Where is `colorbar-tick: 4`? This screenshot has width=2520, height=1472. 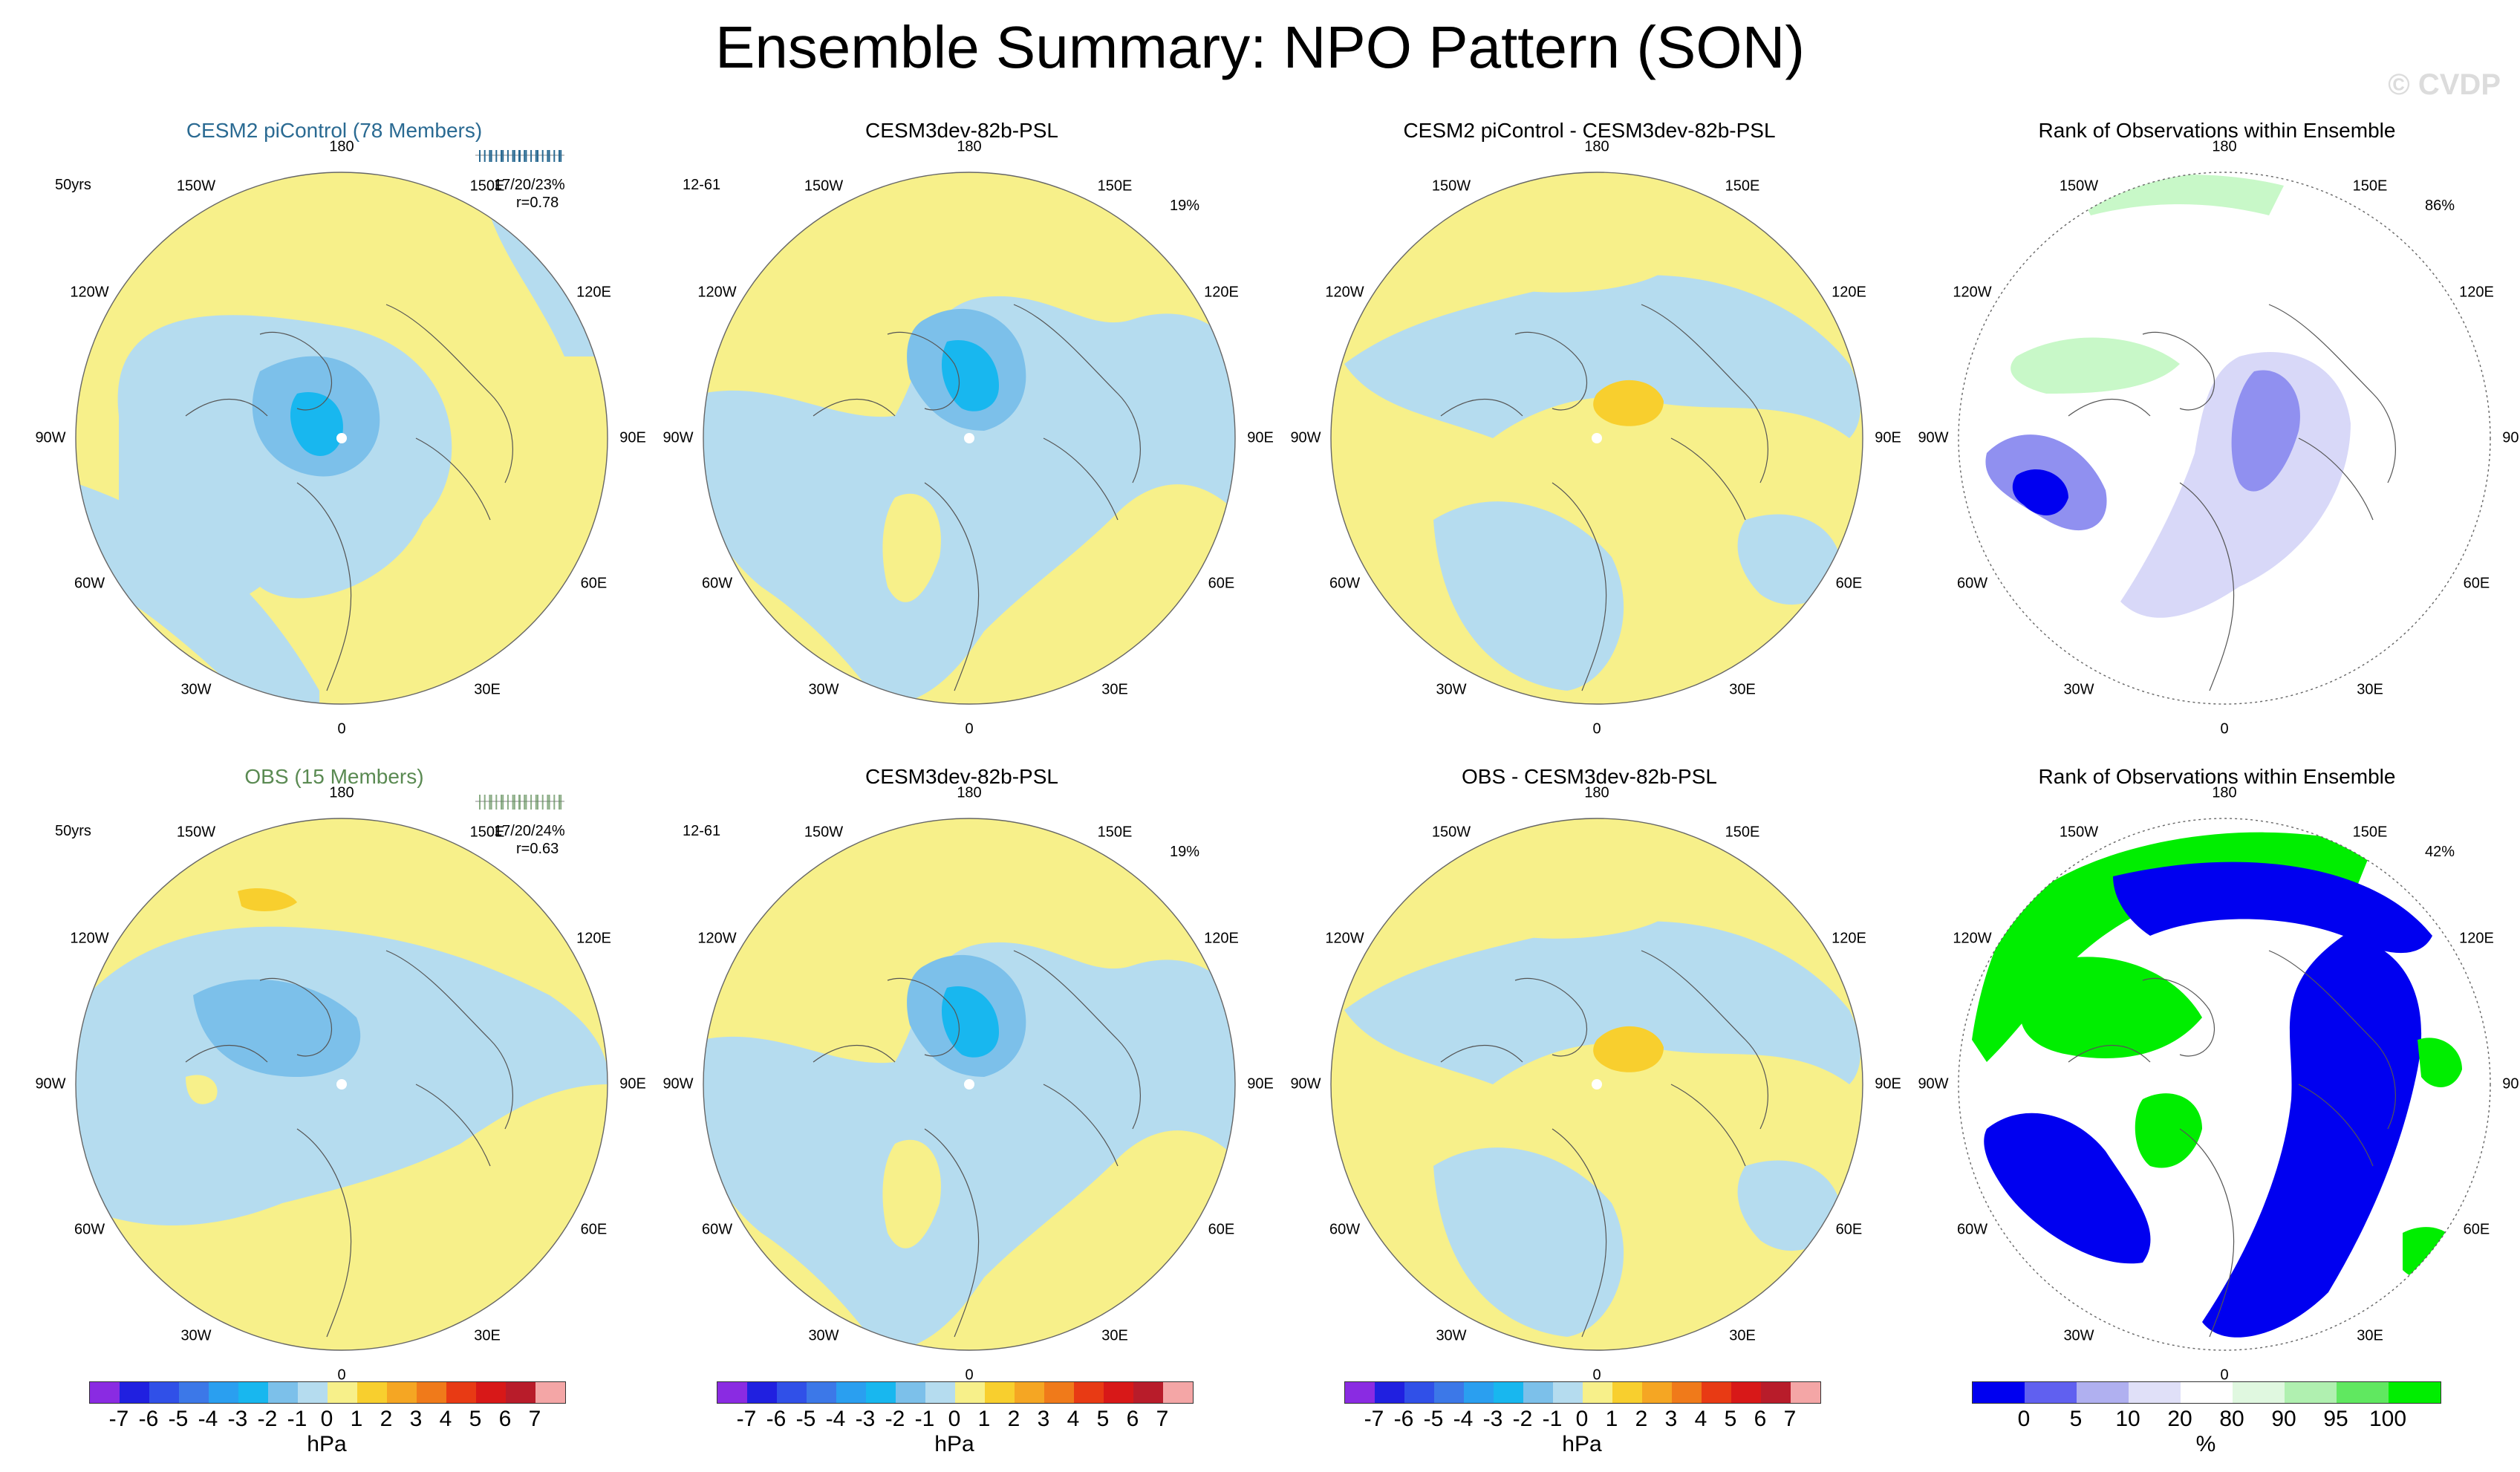 colorbar-tick: 4 is located at coordinates (1701, 1419).